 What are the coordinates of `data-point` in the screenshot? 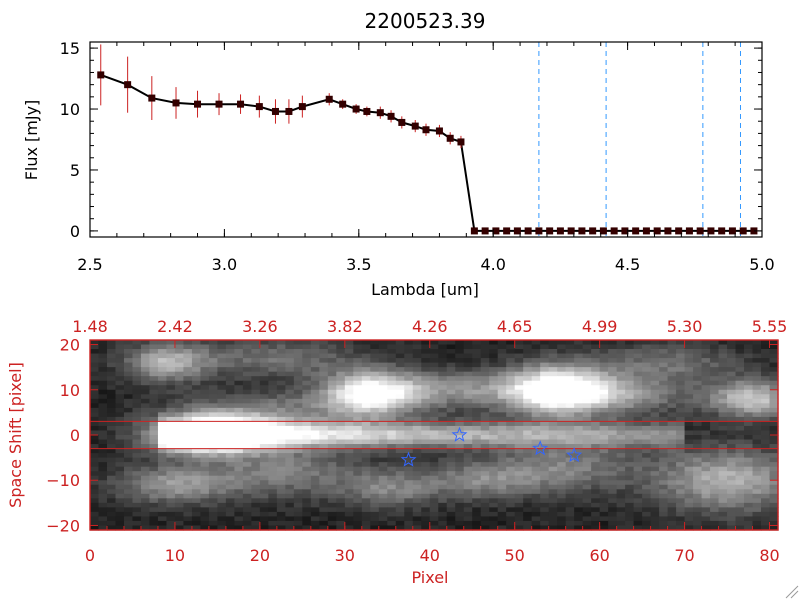 It's located at (711, 231).